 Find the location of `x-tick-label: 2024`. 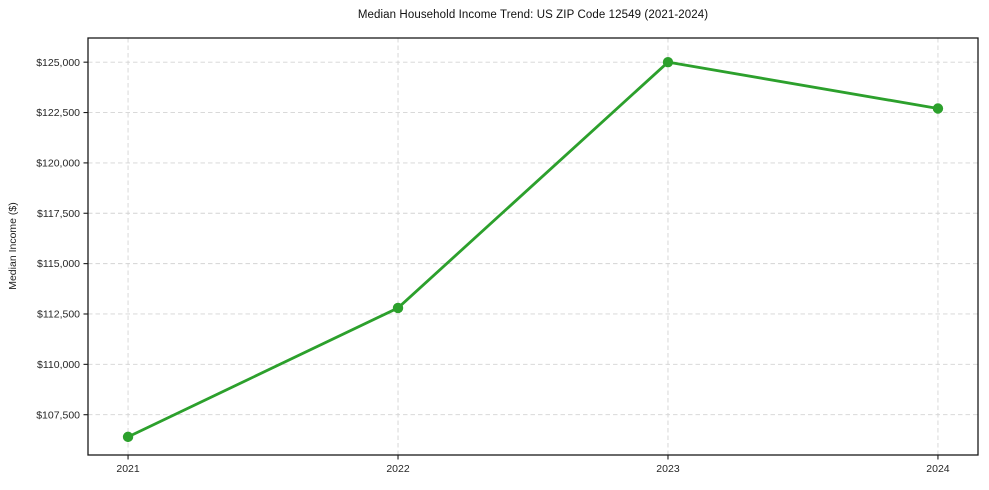

x-tick-label: 2024 is located at coordinates (938, 469).